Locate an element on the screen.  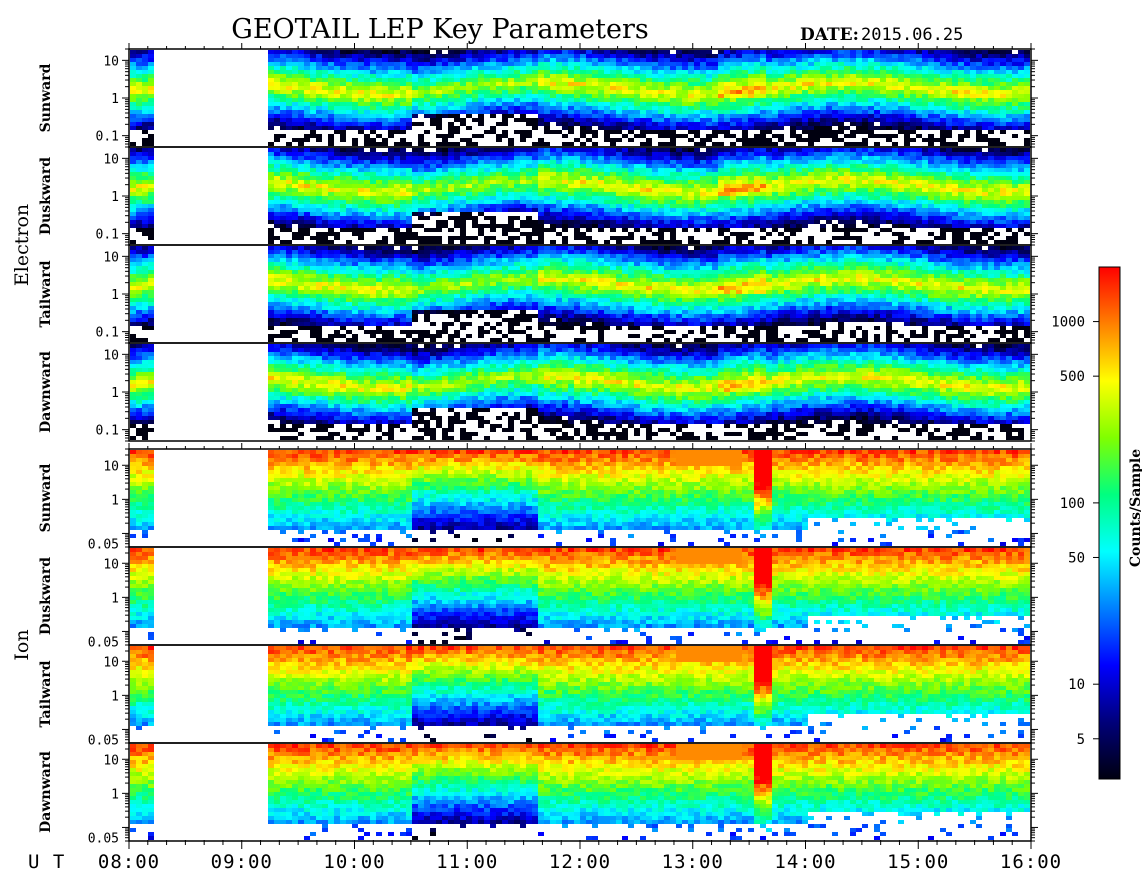
date-value: 2015.06.25 is located at coordinates (912, 35).